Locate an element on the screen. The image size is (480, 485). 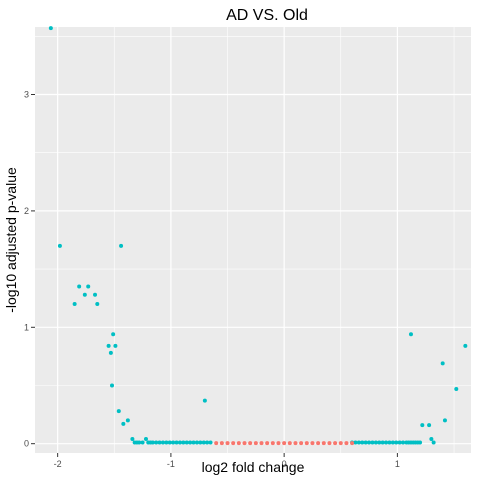
y-axis-title: -log10 adjusted p-value is located at coordinates (11, 240).